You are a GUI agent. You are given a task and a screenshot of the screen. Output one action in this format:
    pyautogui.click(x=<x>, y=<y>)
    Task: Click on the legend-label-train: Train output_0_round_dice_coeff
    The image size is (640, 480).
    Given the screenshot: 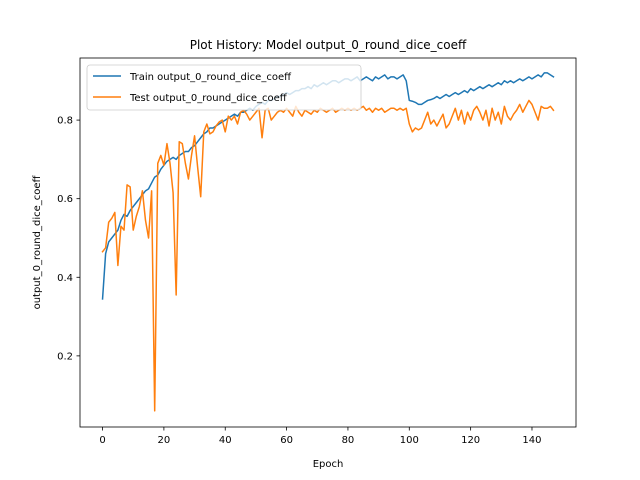 What is the action you would take?
    pyautogui.click(x=210, y=77)
    